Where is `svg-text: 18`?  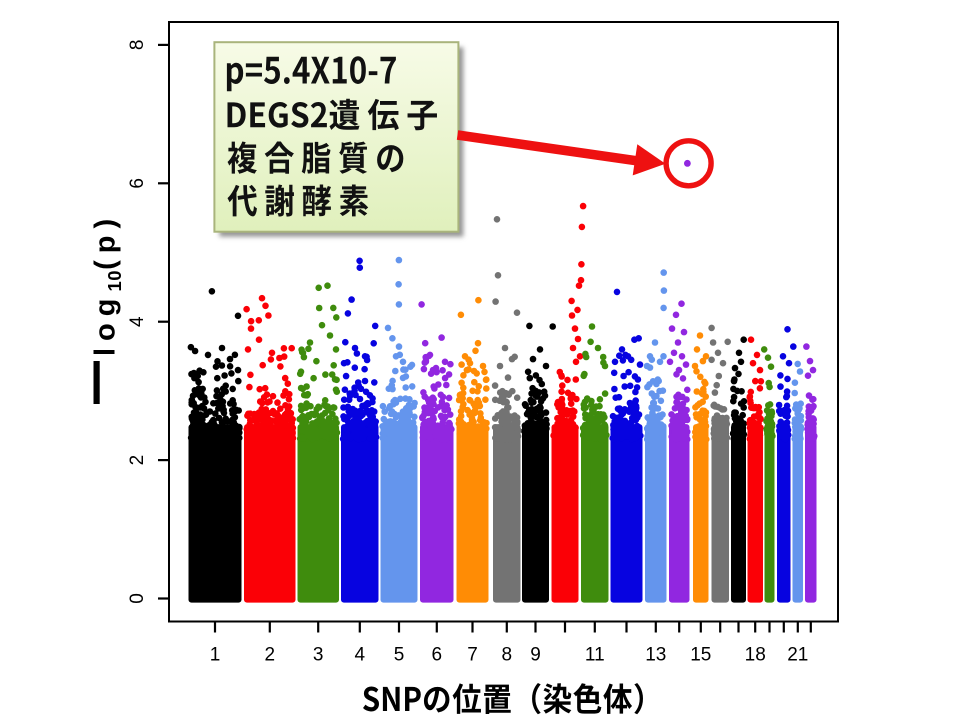 svg-text: 18 is located at coordinates (755, 655).